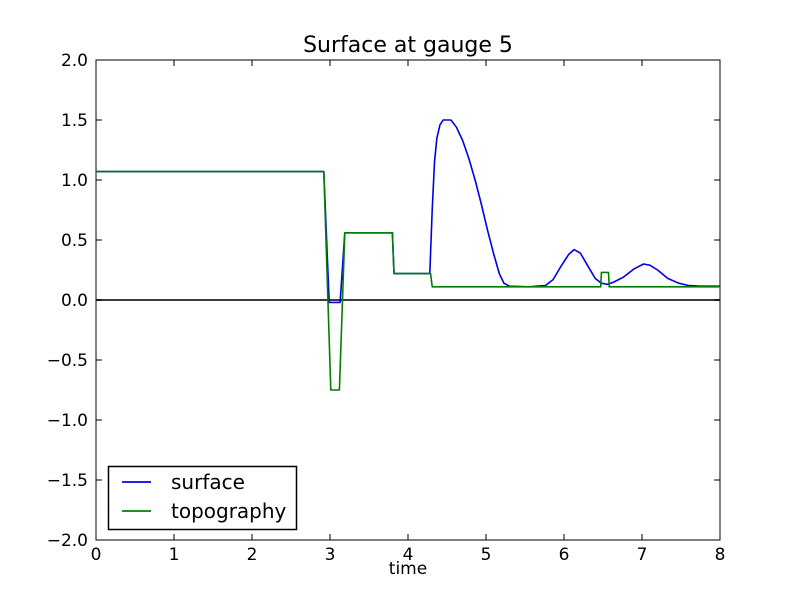 The image size is (800, 600). Describe the element at coordinates (74, 241) in the screenshot. I see `y-tick-label: 0.5` at that location.